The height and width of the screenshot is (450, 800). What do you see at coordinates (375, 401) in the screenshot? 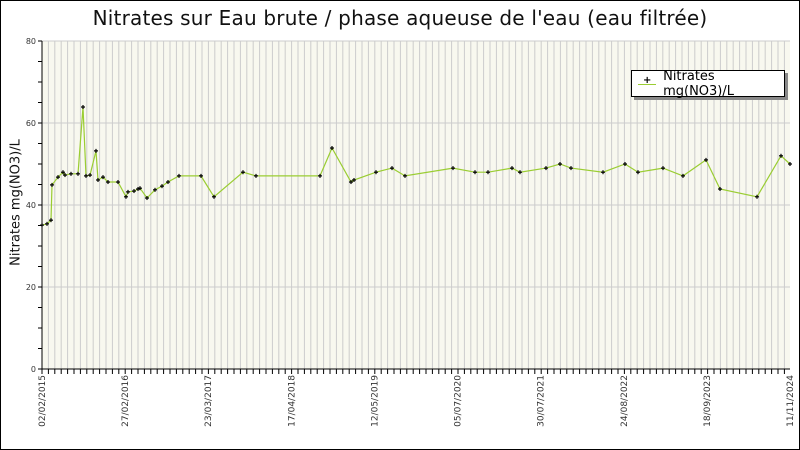
I see `svg-text: 12/05/2019` at bounding box center [375, 401].